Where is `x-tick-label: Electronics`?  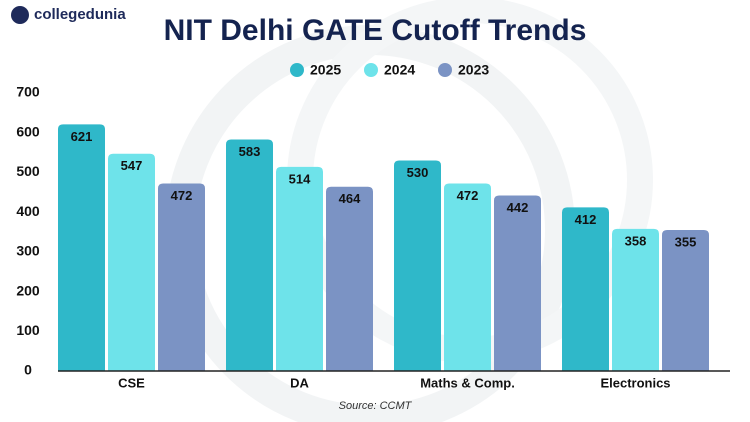
x-tick-label: Electronics is located at coordinates (635, 382).